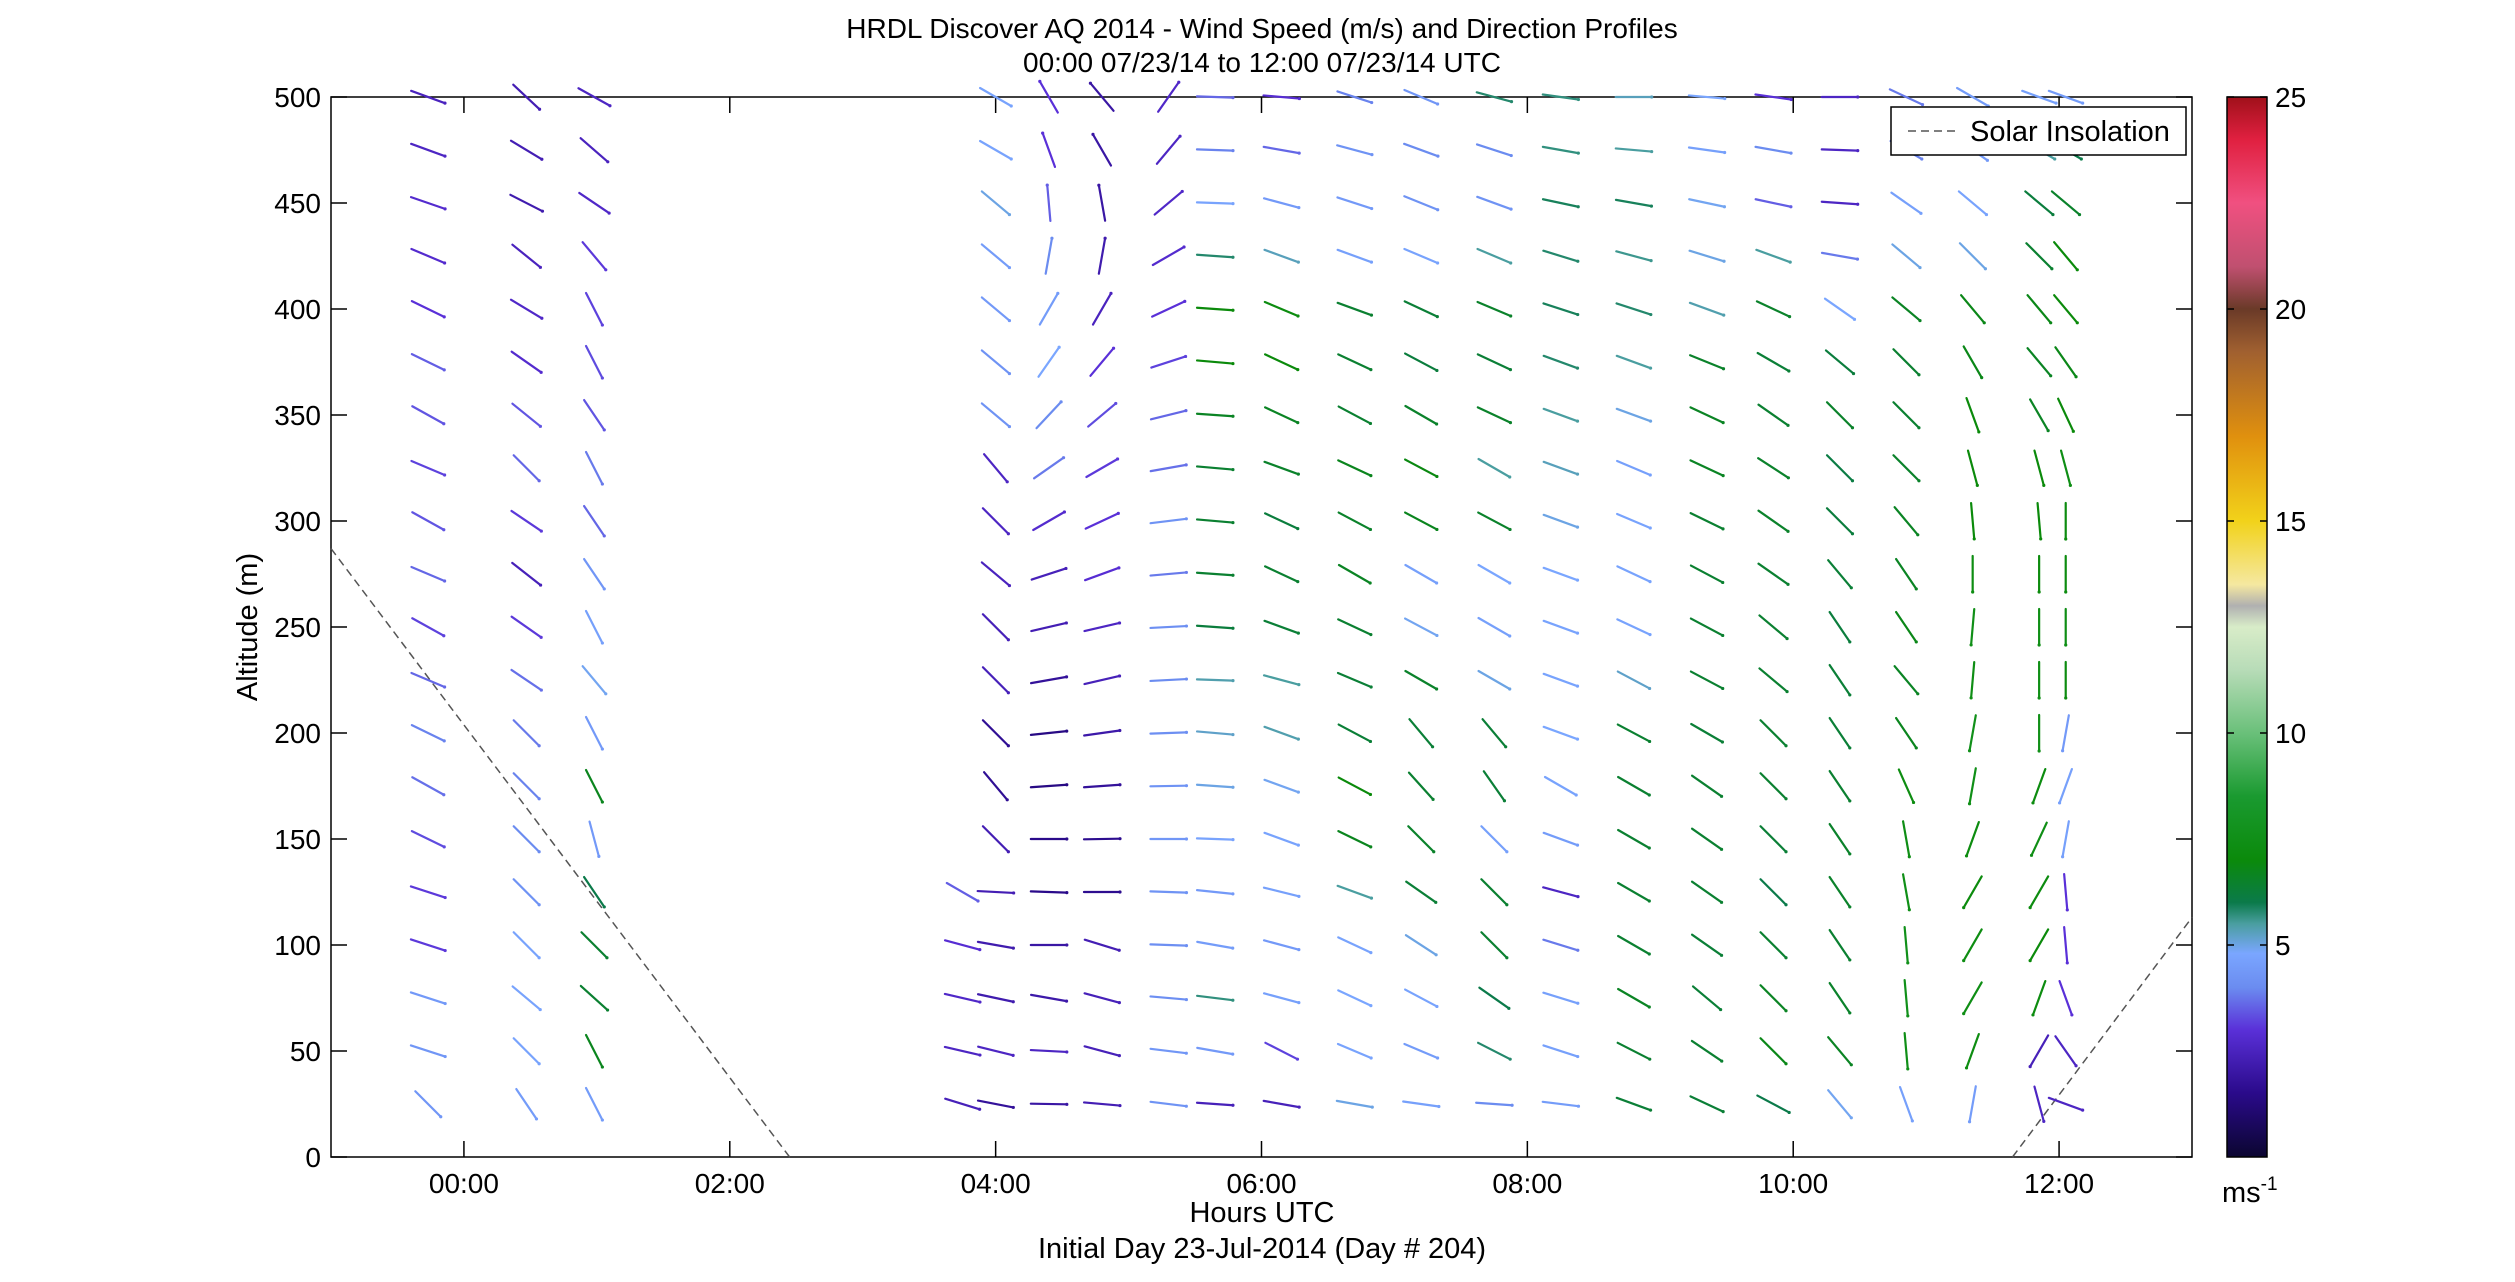 Image resolution: width=2515 pixels, height=1282 pixels. Describe the element at coordinates (2290, 521) in the screenshot. I see `colorbar-tick-label: 15` at that location.